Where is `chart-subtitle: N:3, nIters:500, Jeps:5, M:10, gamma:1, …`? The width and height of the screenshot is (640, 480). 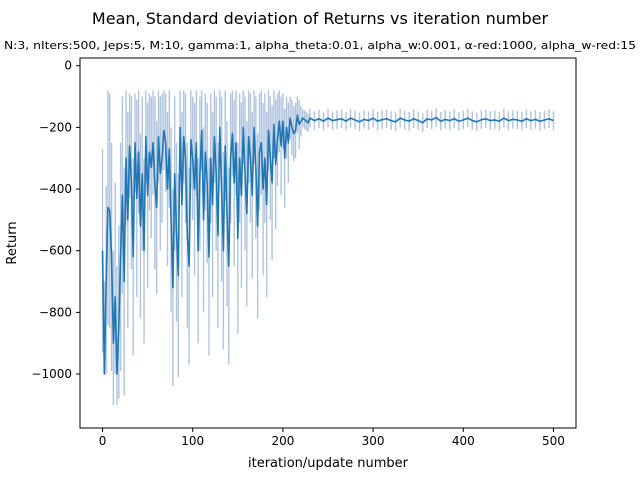
chart-subtitle: N:3, nIters:500, Jeps:5, M:10, gamma:1, … is located at coordinates (320, 45).